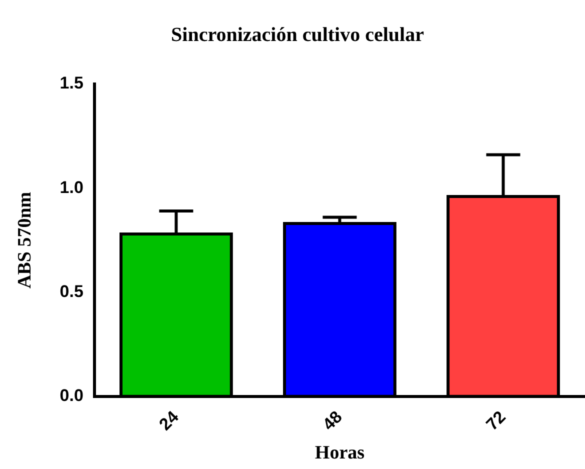 This screenshot has height=469, width=585. What do you see at coordinates (25, 240) in the screenshot?
I see `y-axis-title: ABS 570nm` at bounding box center [25, 240].